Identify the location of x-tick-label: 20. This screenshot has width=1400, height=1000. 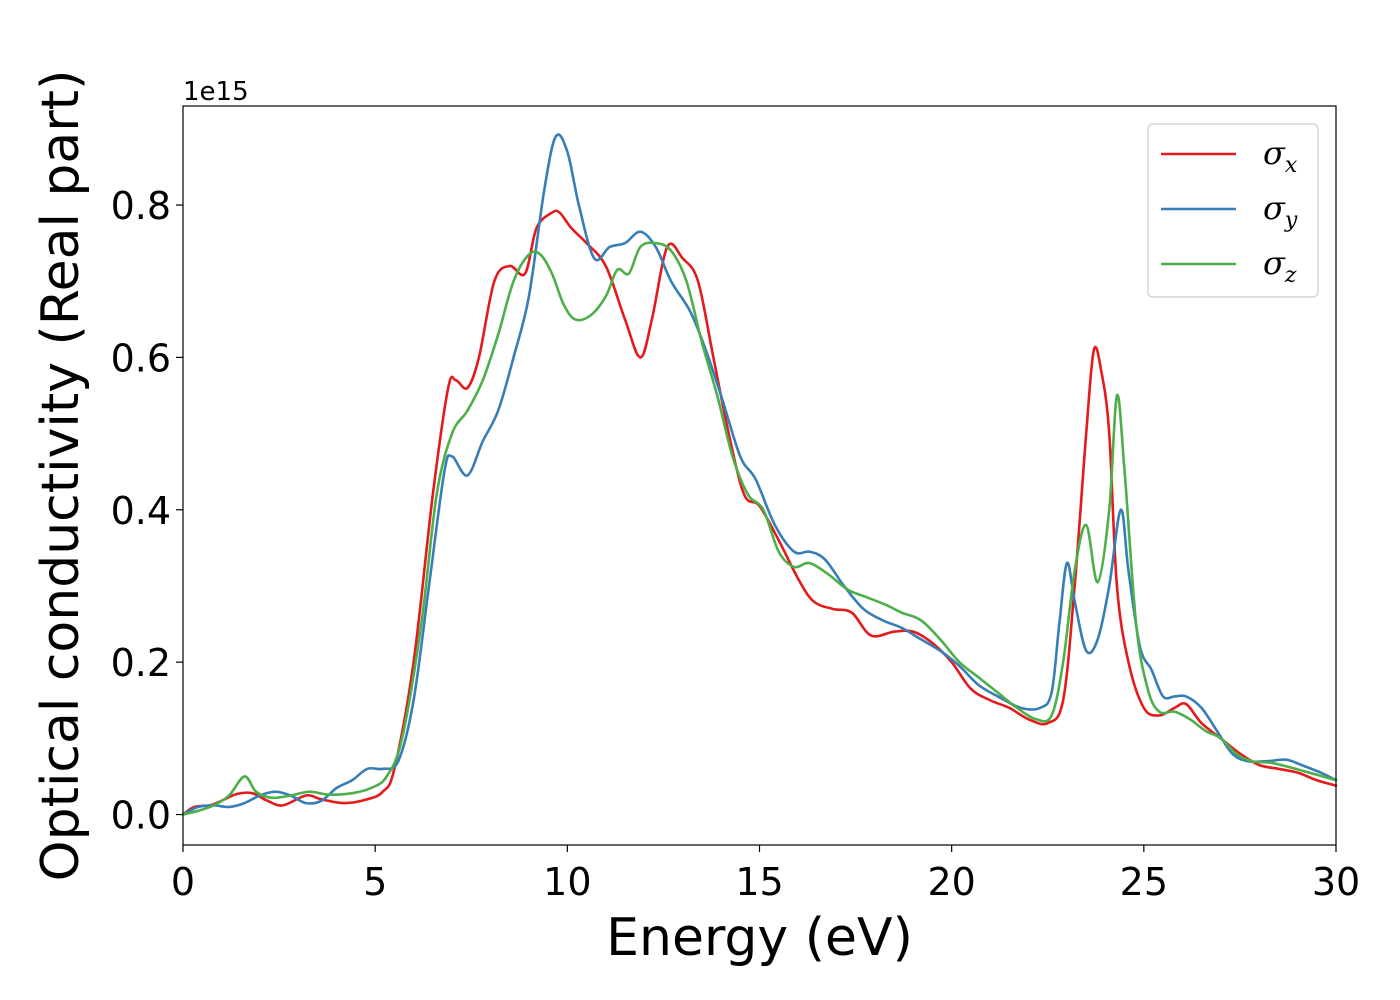
(951, 882).